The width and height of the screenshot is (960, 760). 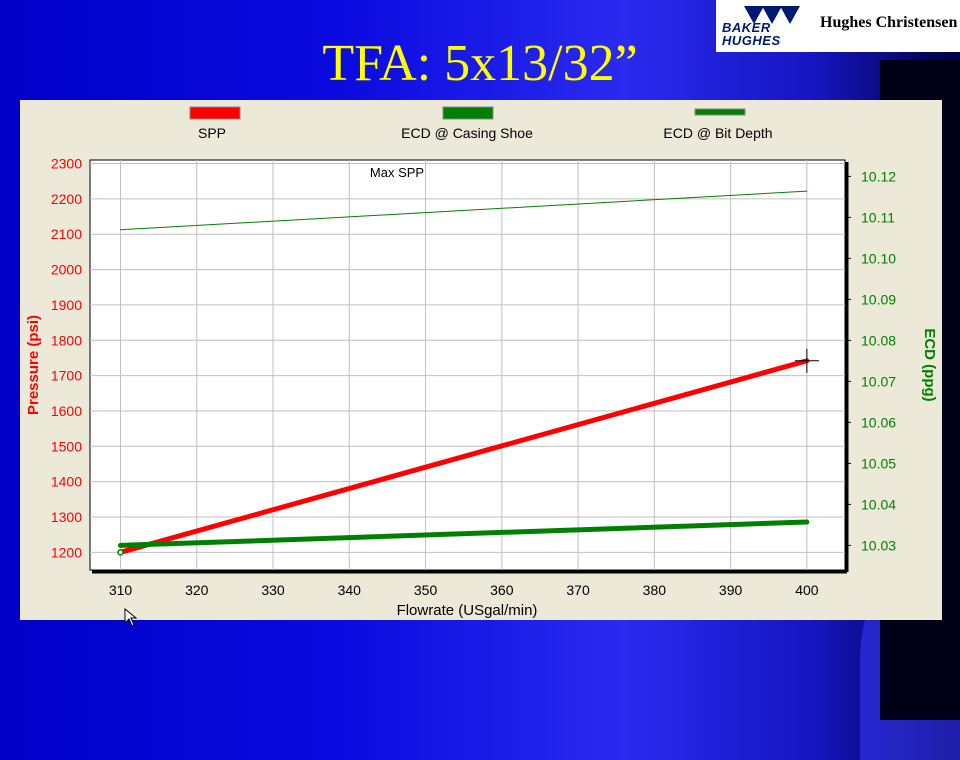 I want to click on y-left-tick-label: 1600, so click(x=66, y=411).